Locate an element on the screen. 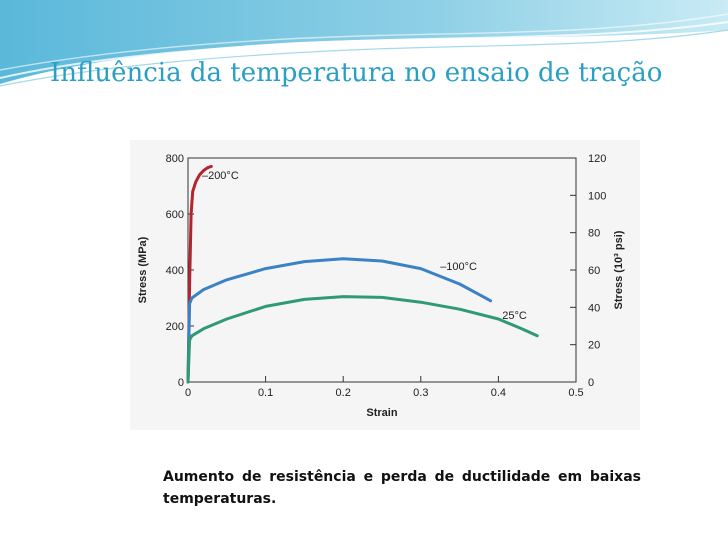 The width and height of the screenshot is (728, 546). y-tick-label: 800 is located at coordinates (175, 159).